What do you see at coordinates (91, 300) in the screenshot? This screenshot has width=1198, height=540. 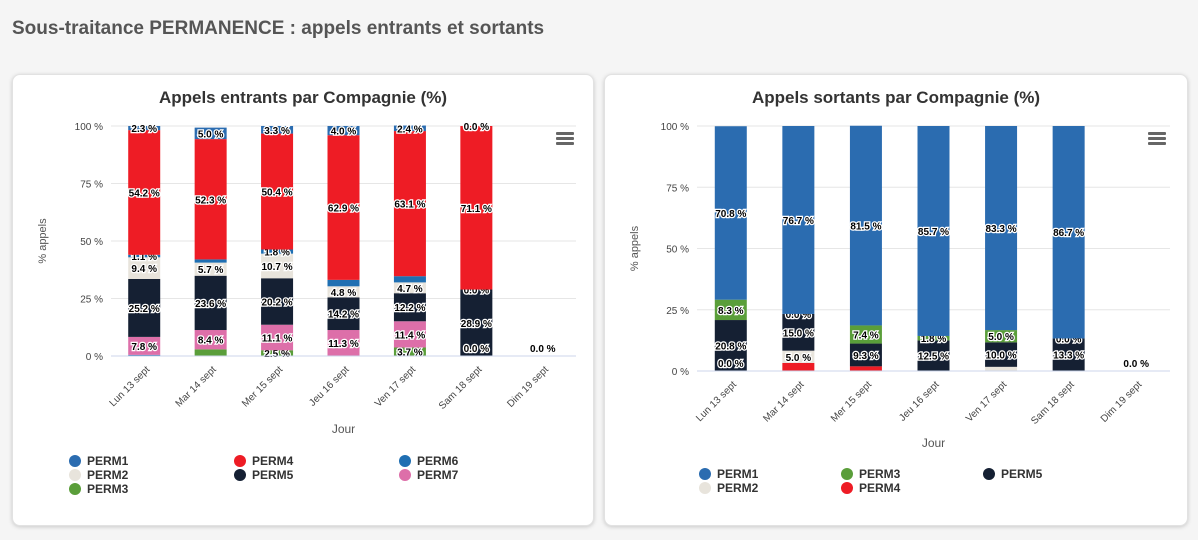 I see `y-tick-label: 25 %` at bounding box center [91, 300].